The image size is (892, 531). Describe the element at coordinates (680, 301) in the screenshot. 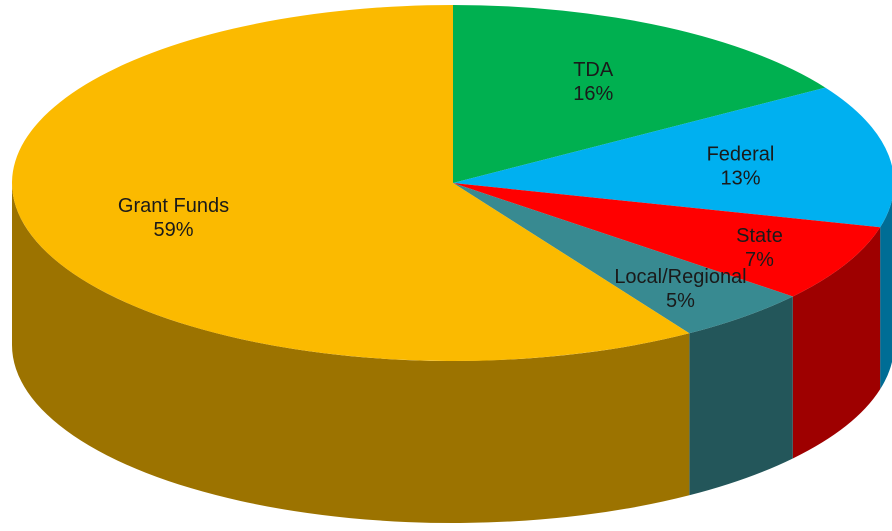

I see `slice-value-label: 5%` at that location.